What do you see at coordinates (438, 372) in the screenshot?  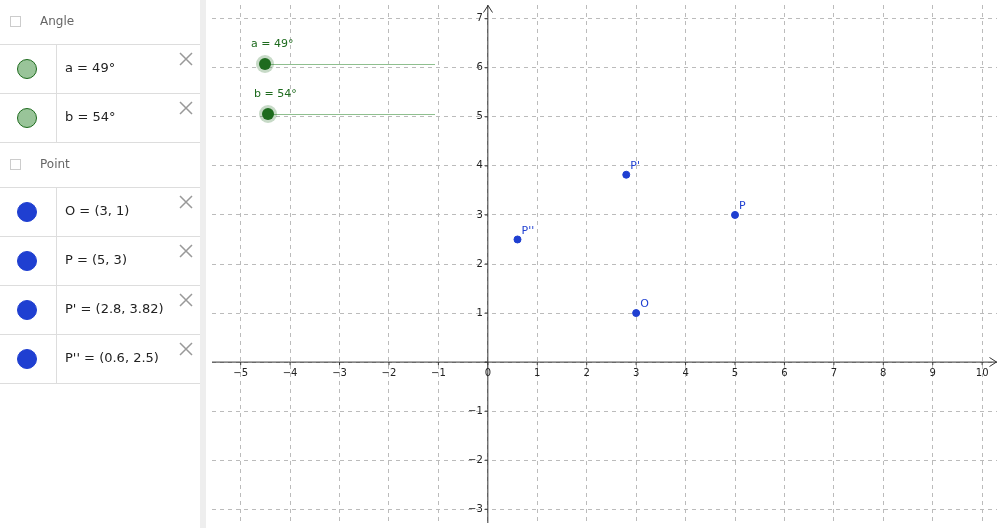 I see `x-tick-label: −1` at bounding box center [438, 372].